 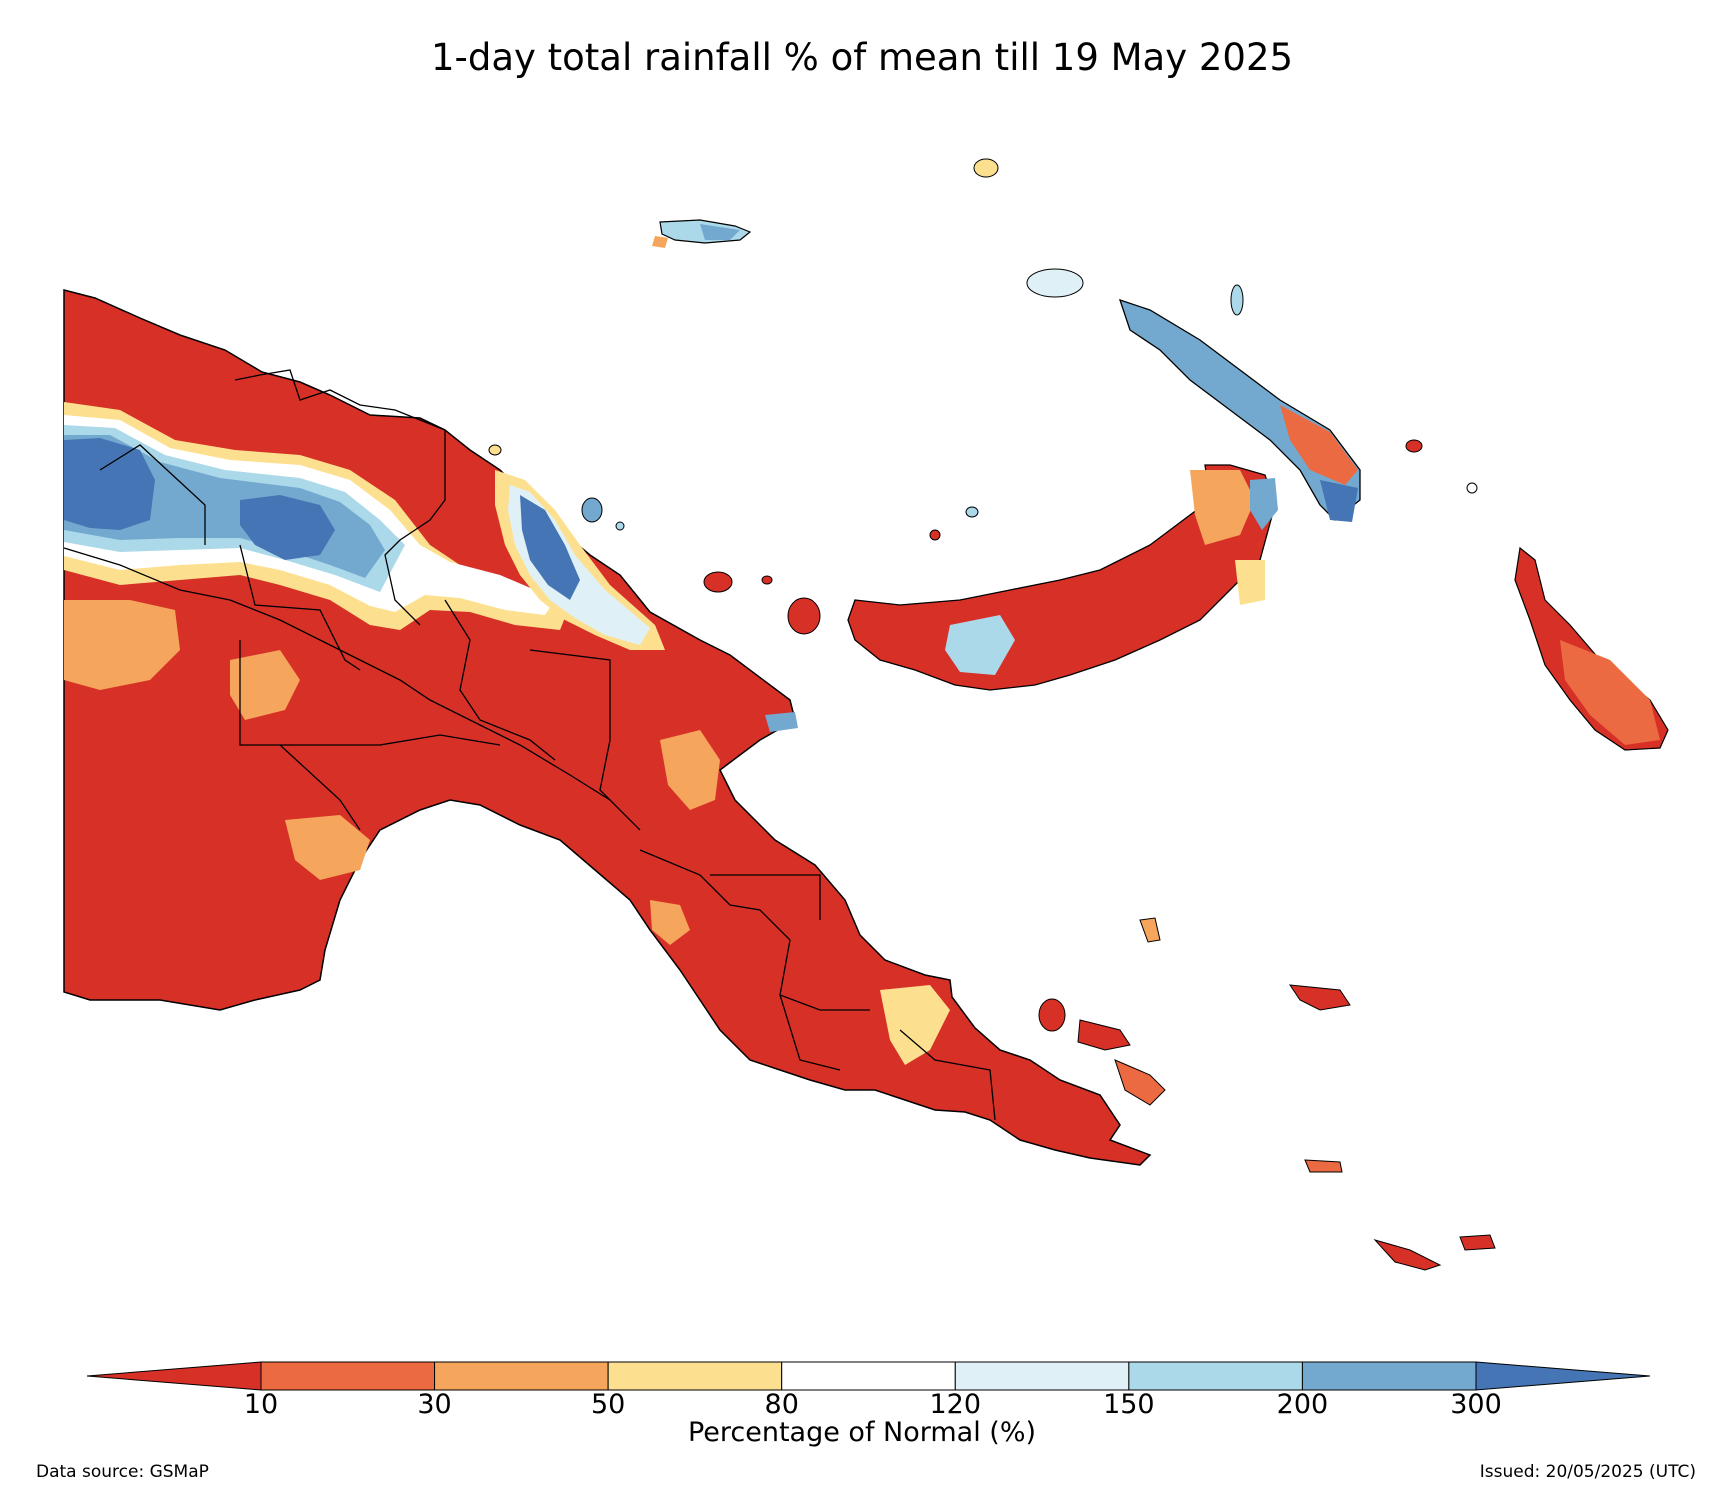 I want to click on trobriand-islands, so click(x=1150, y=930).